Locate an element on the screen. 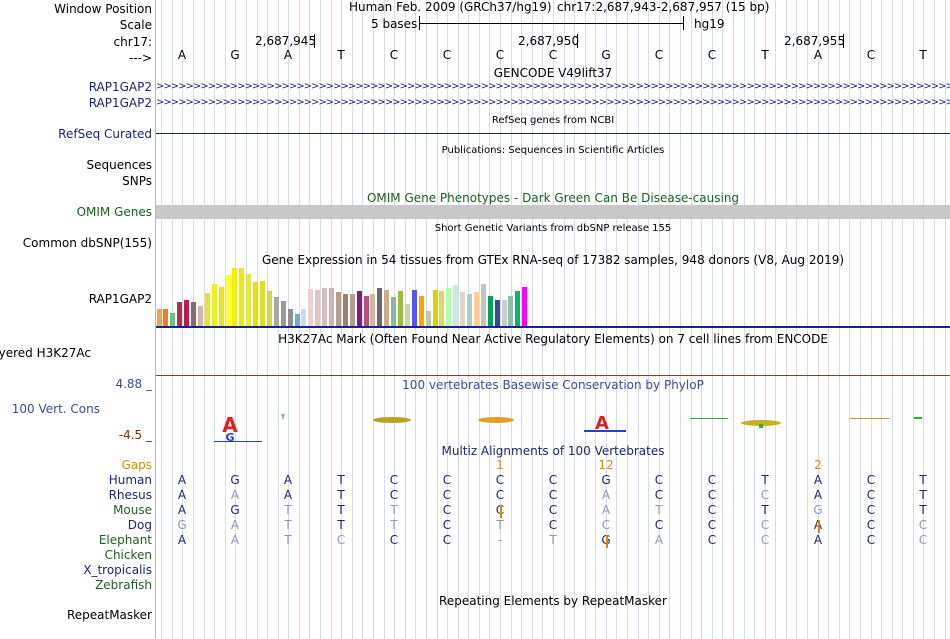  sequences-label: Sequences is located at coordinates (119, 165).